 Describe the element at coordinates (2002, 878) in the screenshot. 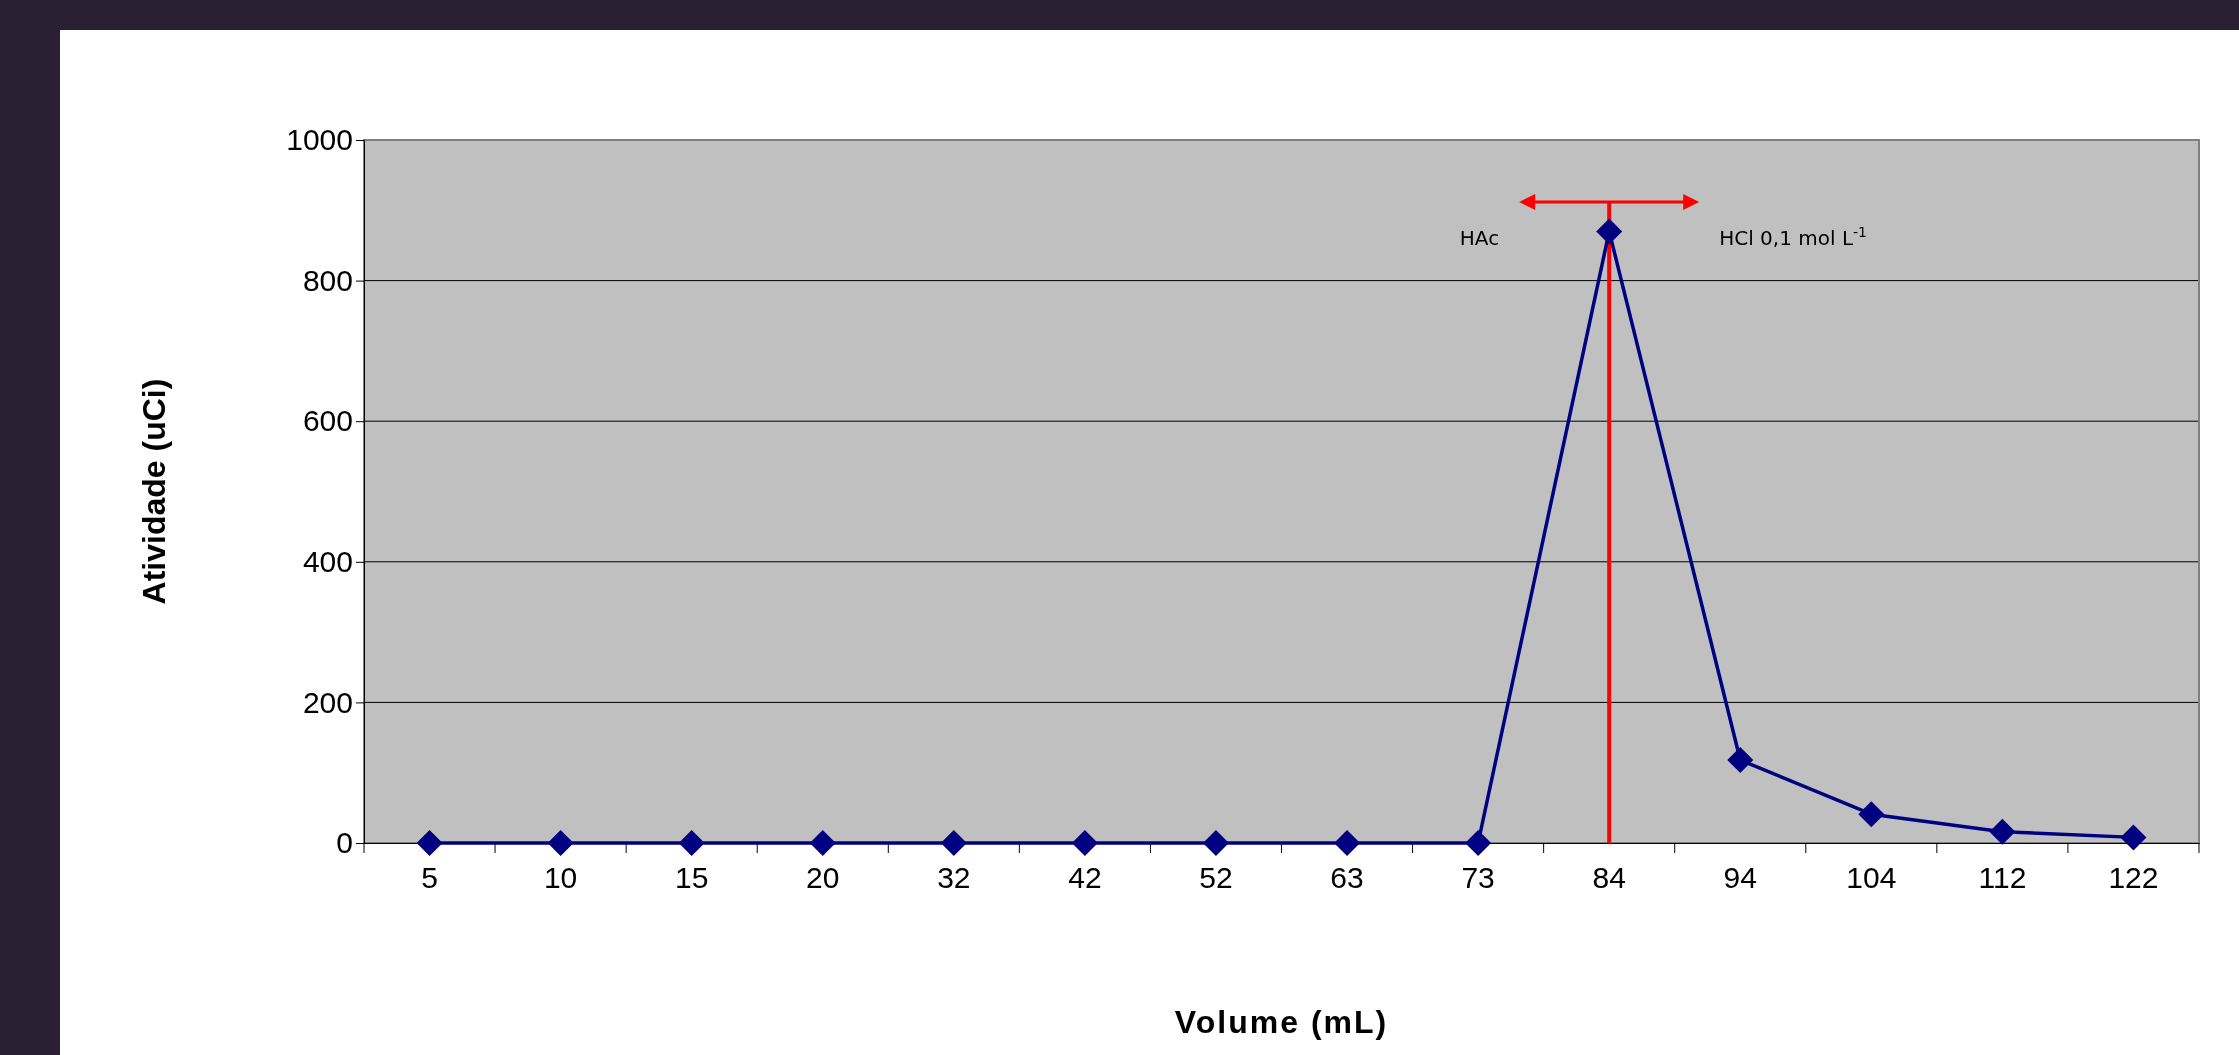

I see `x-tick-label: 112` at that location.